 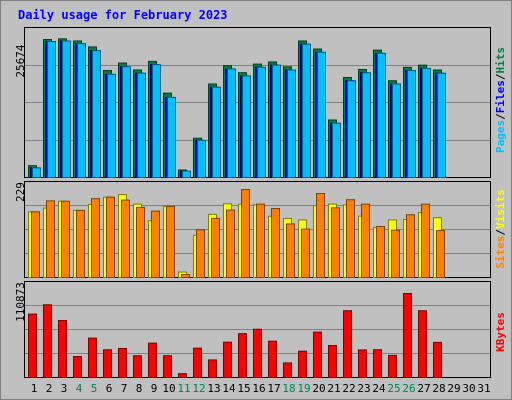 I want to click on x-tick-label-day-29: 29, so click(x=453, y=388).